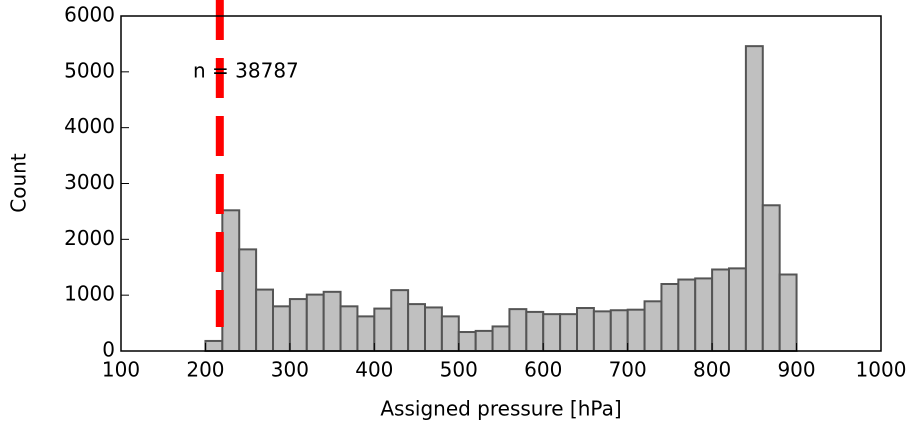 The height and width of the screenshot is (427, 922). Describe the element at coordinates (89, 182) in the screenshot. I see `y-tick-label: 3000` at that location.